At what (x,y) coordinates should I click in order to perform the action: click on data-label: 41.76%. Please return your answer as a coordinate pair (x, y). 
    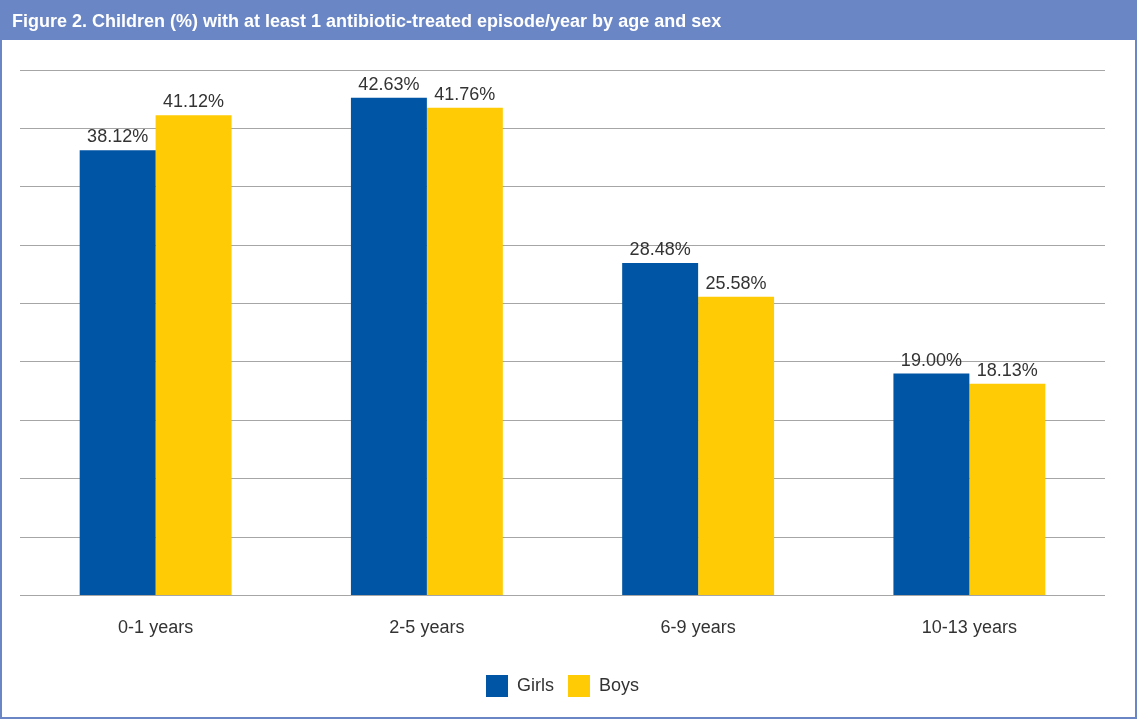
    Looking at the image, I should click on (465, 93).